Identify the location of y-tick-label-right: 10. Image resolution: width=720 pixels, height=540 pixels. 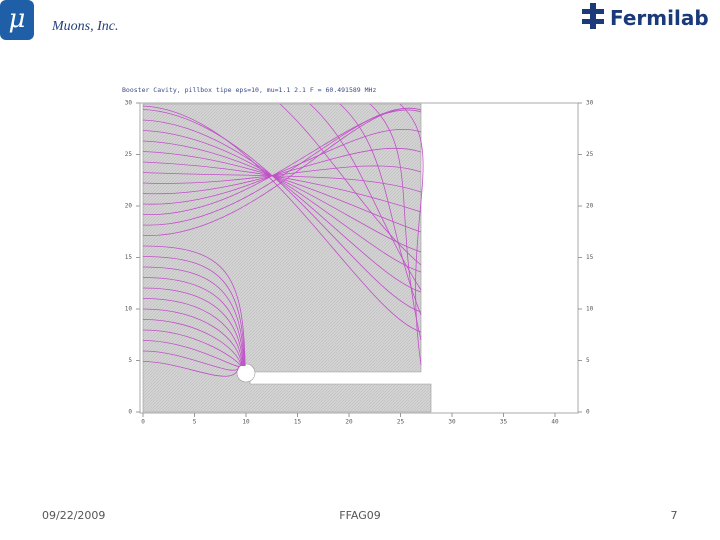
(590, 309).